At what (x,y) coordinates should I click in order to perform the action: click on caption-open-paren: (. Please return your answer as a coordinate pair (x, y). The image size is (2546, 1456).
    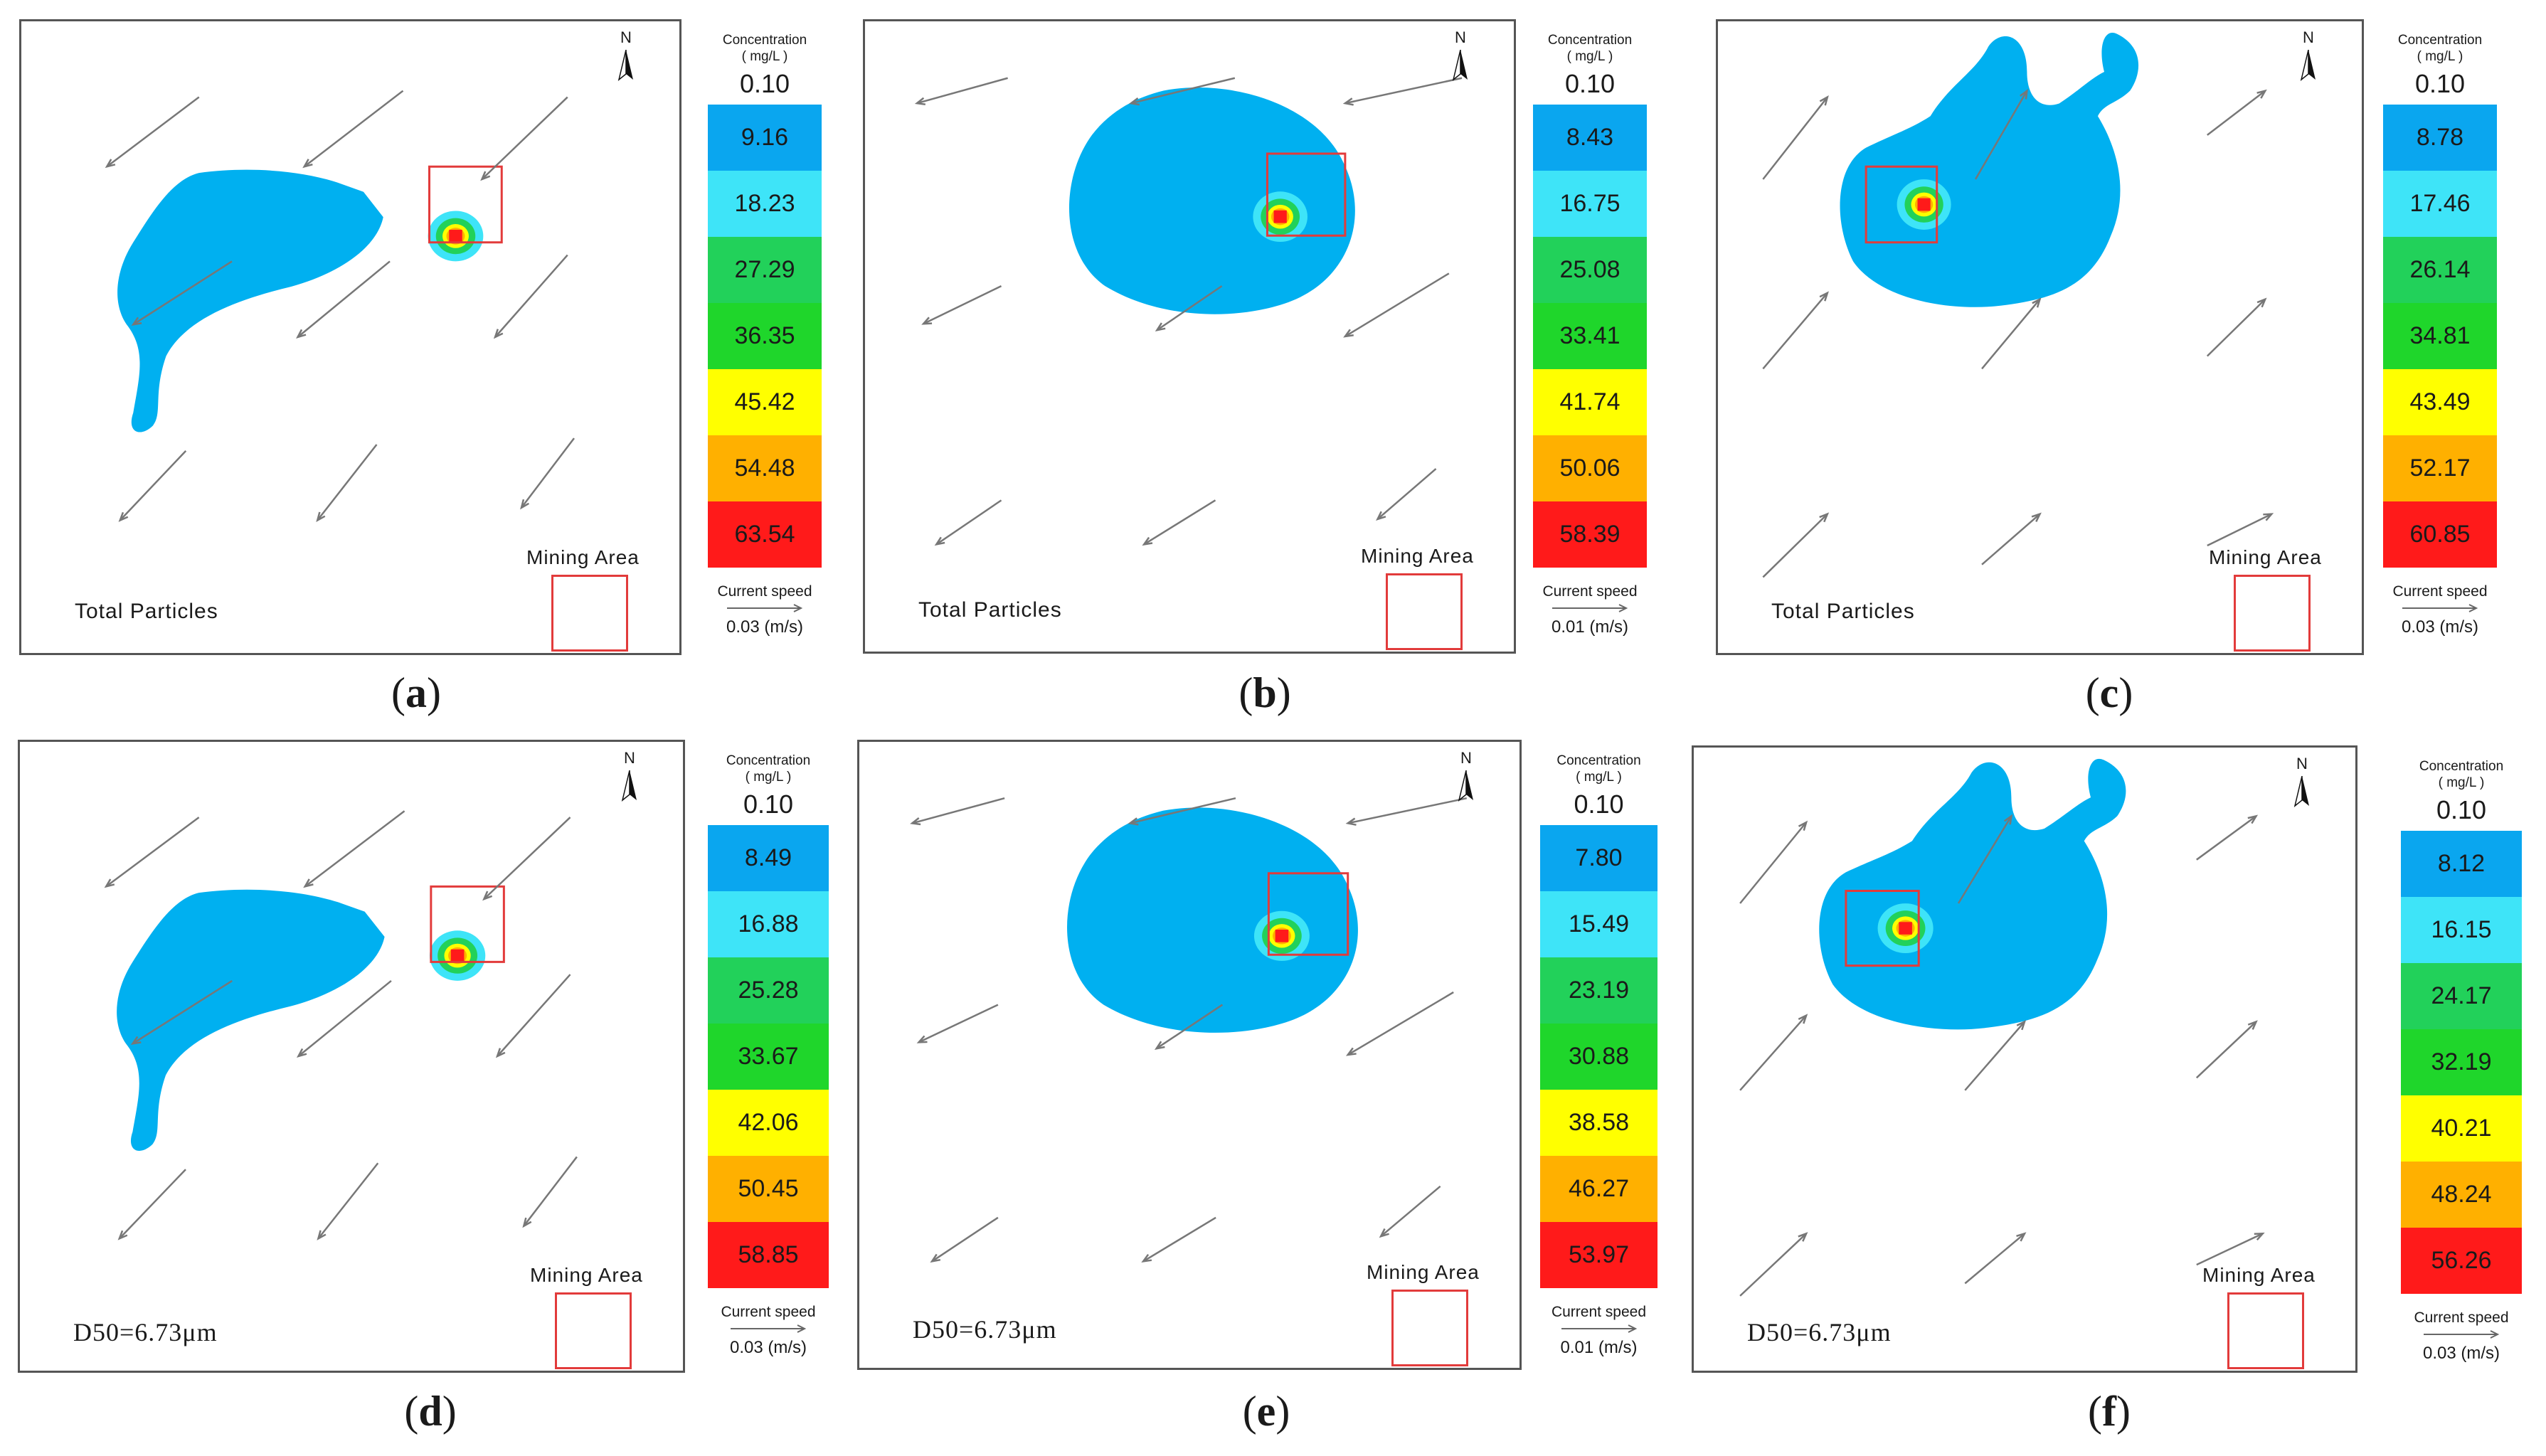
    Looking at the image, I should click on (2095, 1411).